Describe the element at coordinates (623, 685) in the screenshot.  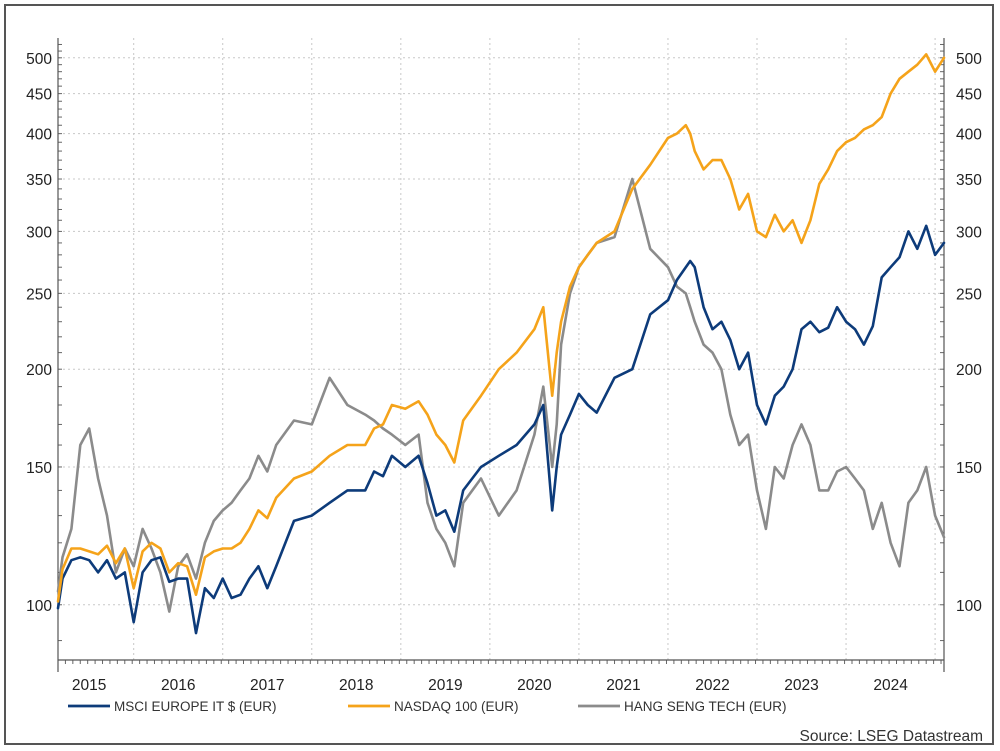
I see `x-tick-label: 2021` at that location.